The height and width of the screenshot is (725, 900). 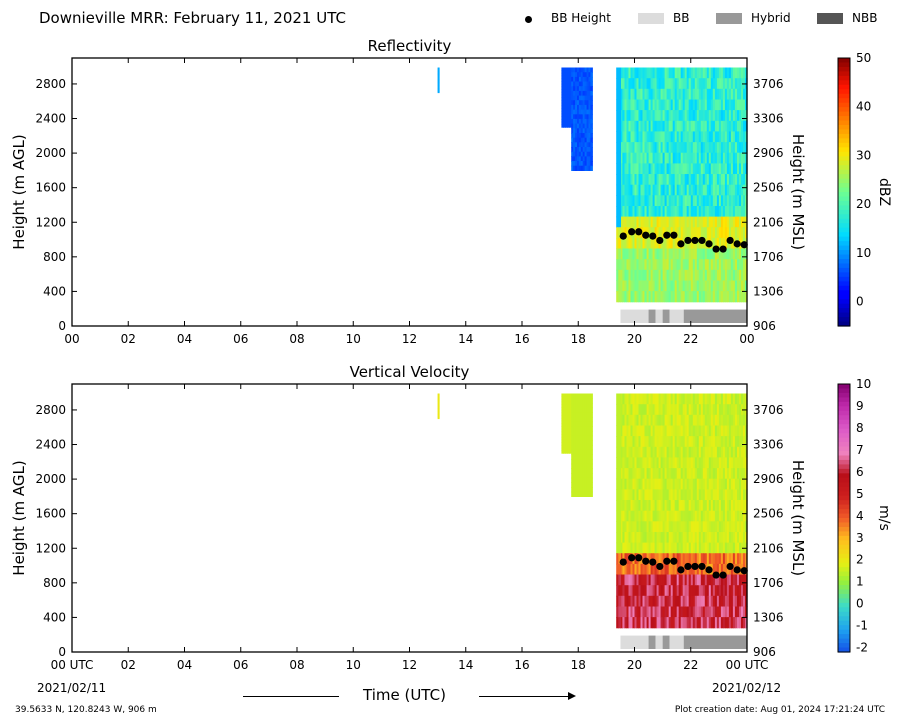 What do you see at coordinates (634, 339) in the screenshot?
I see `x-tick-label: 20` at bounding box center [634, 339].